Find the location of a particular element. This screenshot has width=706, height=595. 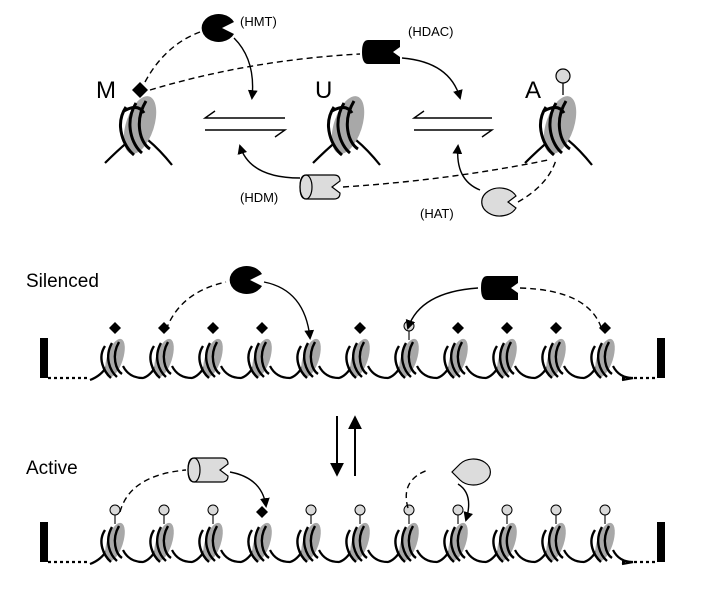

active-hat-recruit-line is located at coordinates (417, 489).